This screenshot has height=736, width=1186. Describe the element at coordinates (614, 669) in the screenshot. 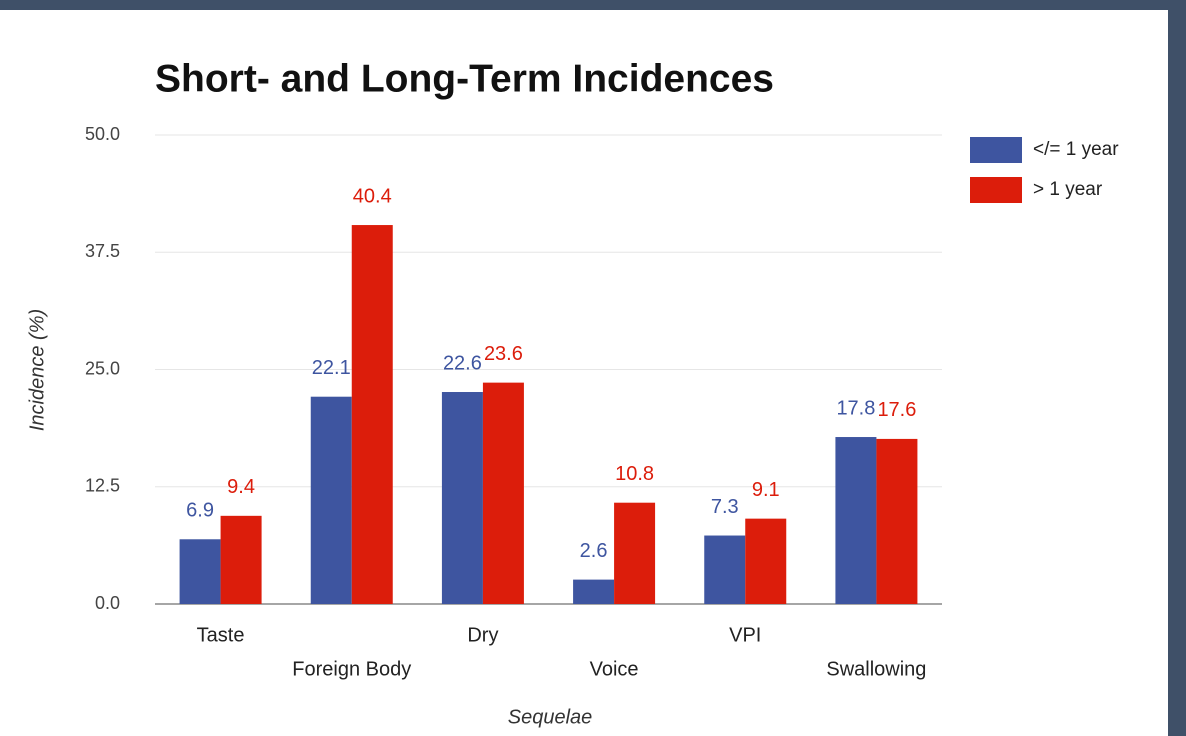

I see `x-tick-label: Voice` at that location.